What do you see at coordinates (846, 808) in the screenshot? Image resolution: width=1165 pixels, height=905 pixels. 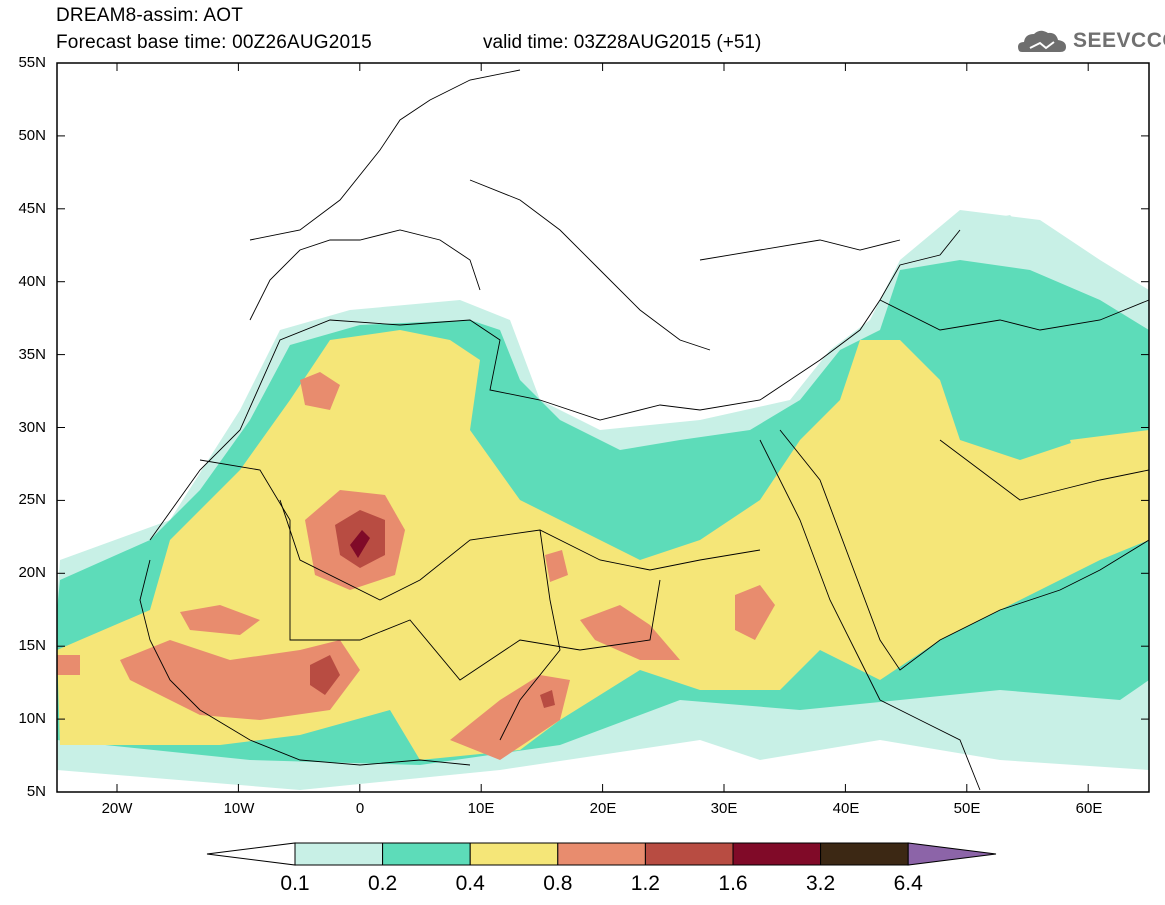 I see `lon-label: 40E` at bounding box center [846, 808].